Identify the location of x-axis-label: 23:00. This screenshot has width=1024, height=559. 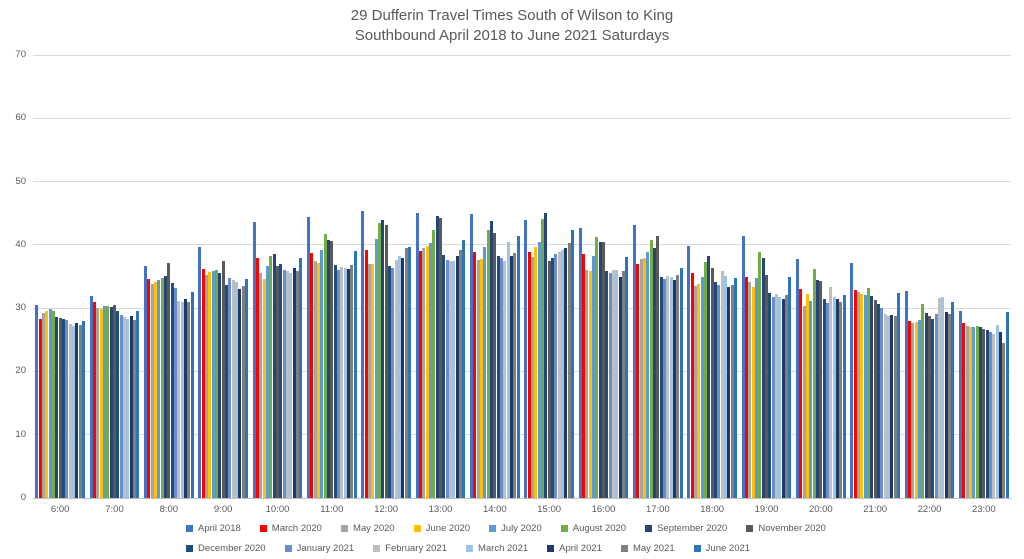
(983, 509).